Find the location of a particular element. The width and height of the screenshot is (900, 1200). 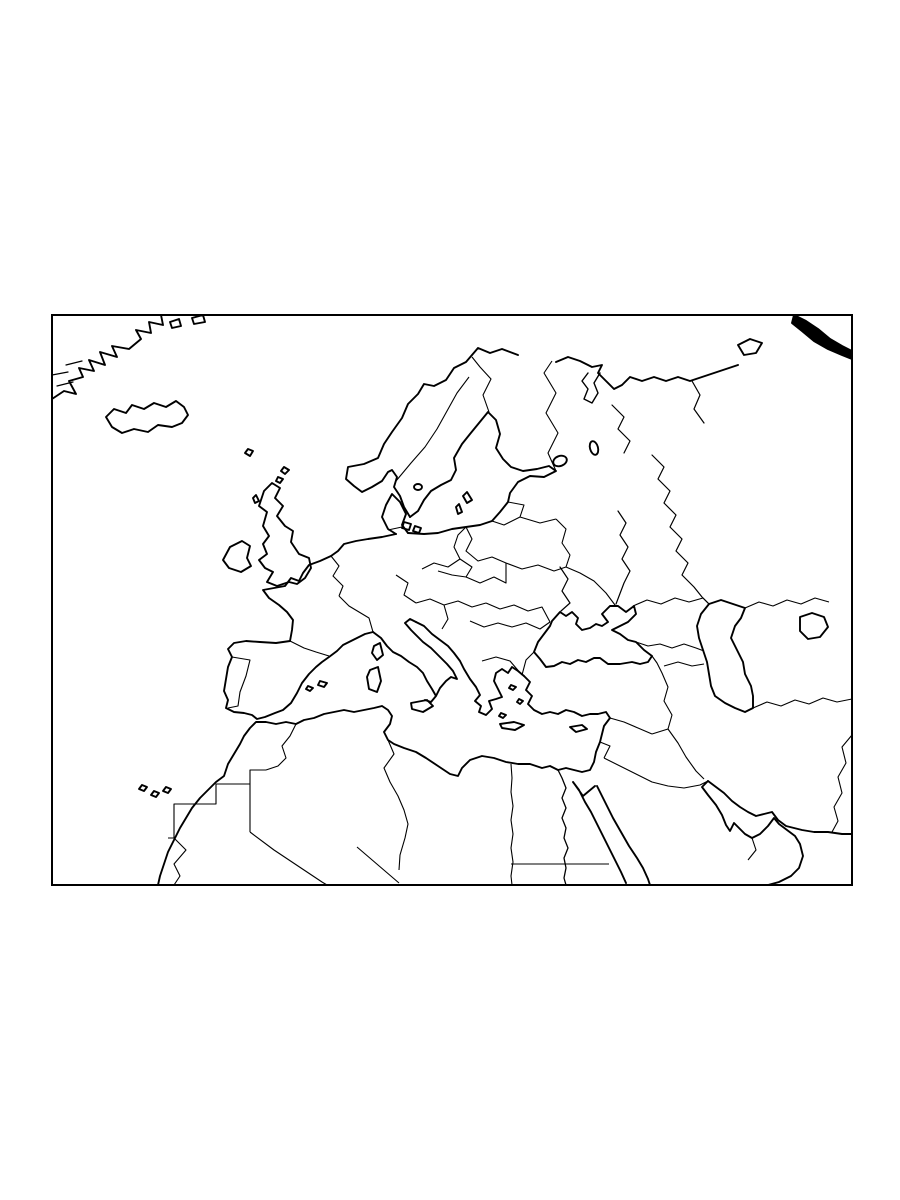

coast-balkans-greece is located at coordinates (470, 668).